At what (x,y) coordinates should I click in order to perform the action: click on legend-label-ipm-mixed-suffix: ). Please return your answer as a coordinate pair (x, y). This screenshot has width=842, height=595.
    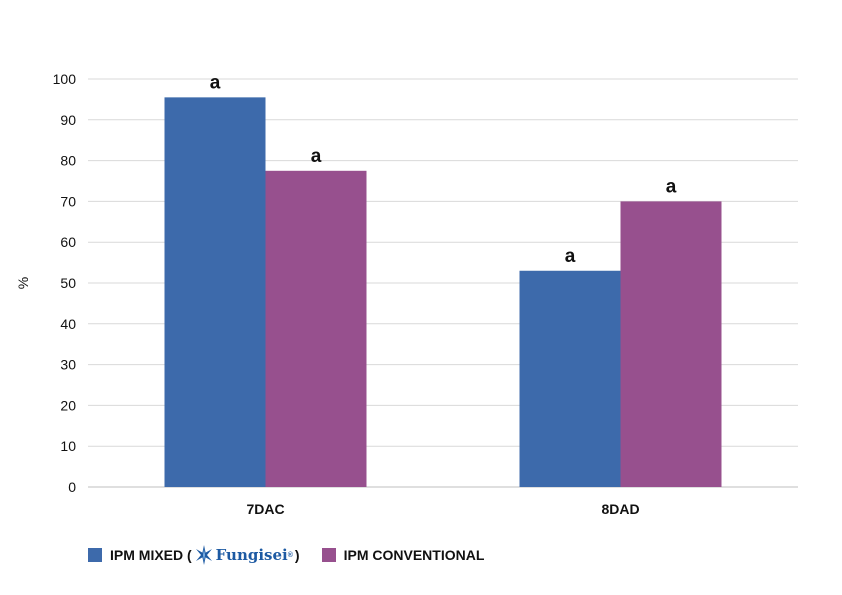
    Looking at the image, I should click on (297, 555).